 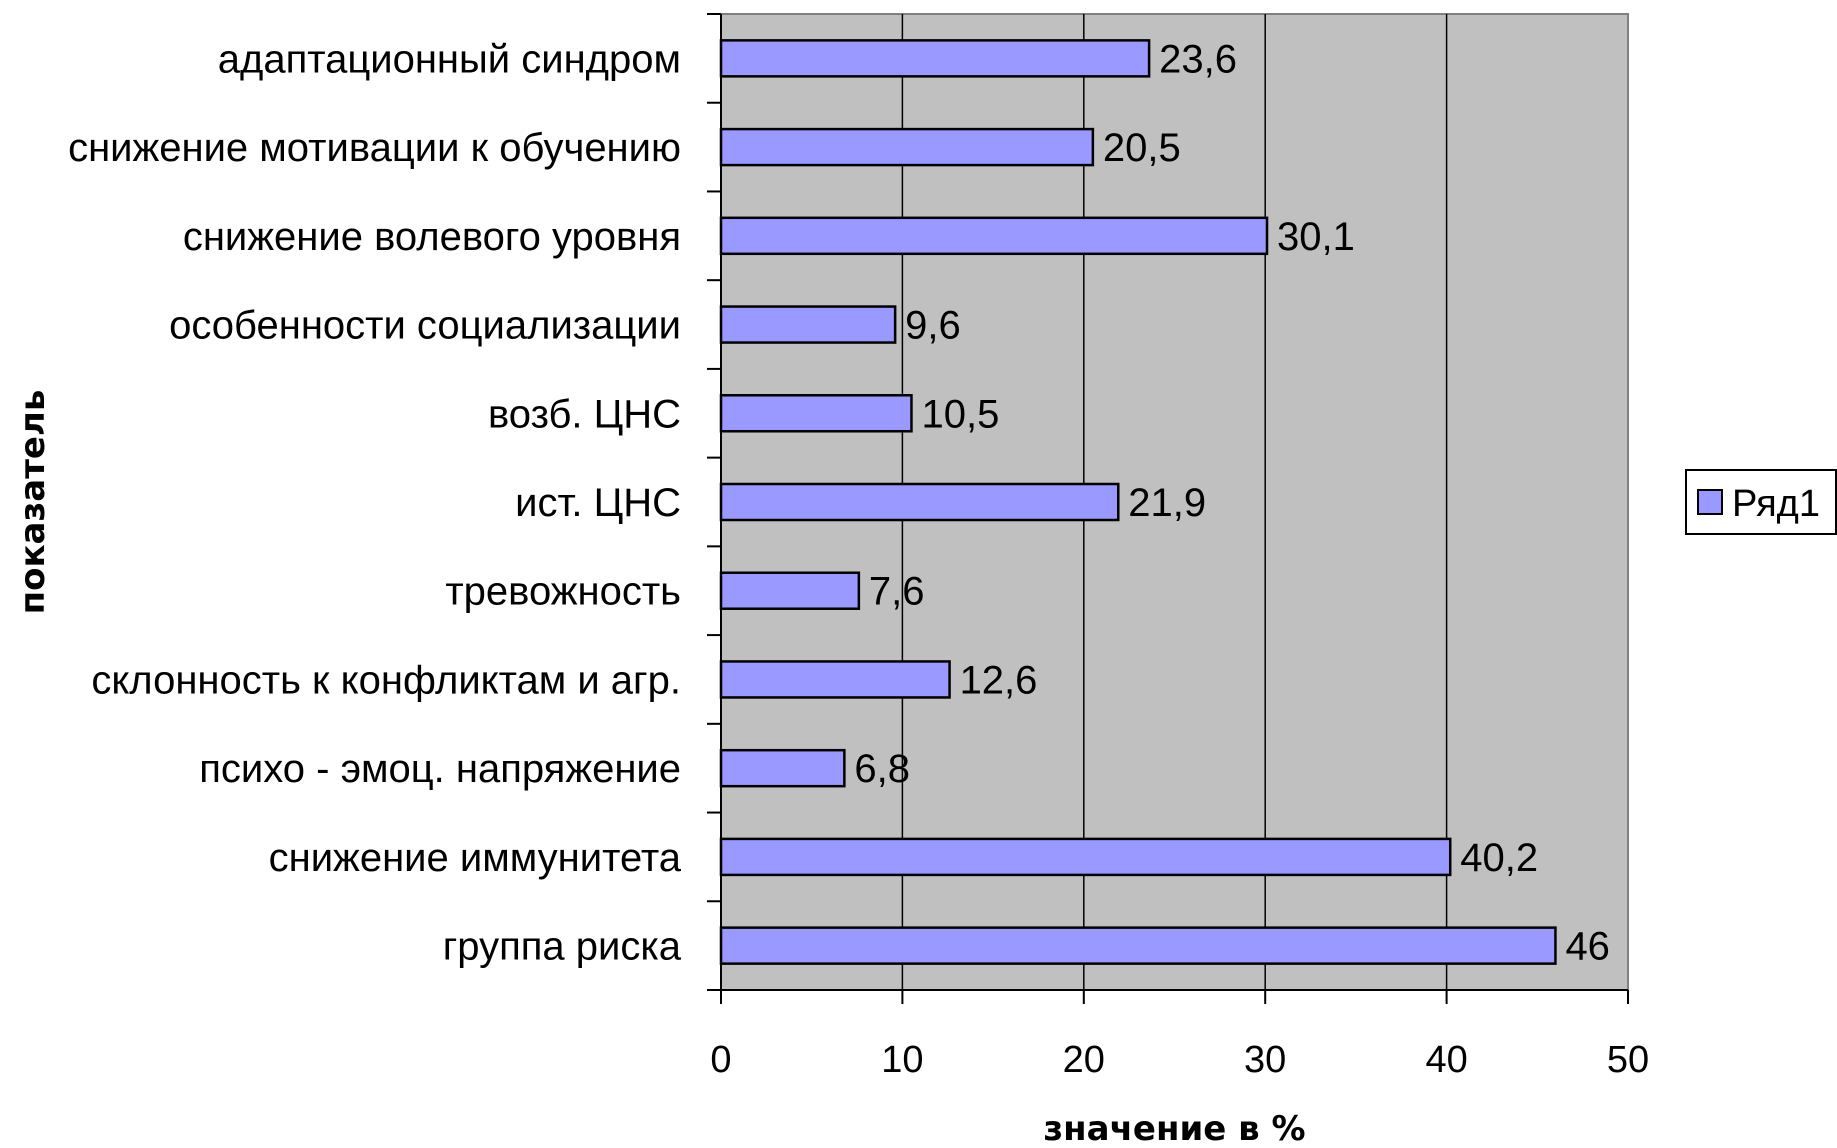 I want to click on data-label: 6,8, so click(x=882, y=769).